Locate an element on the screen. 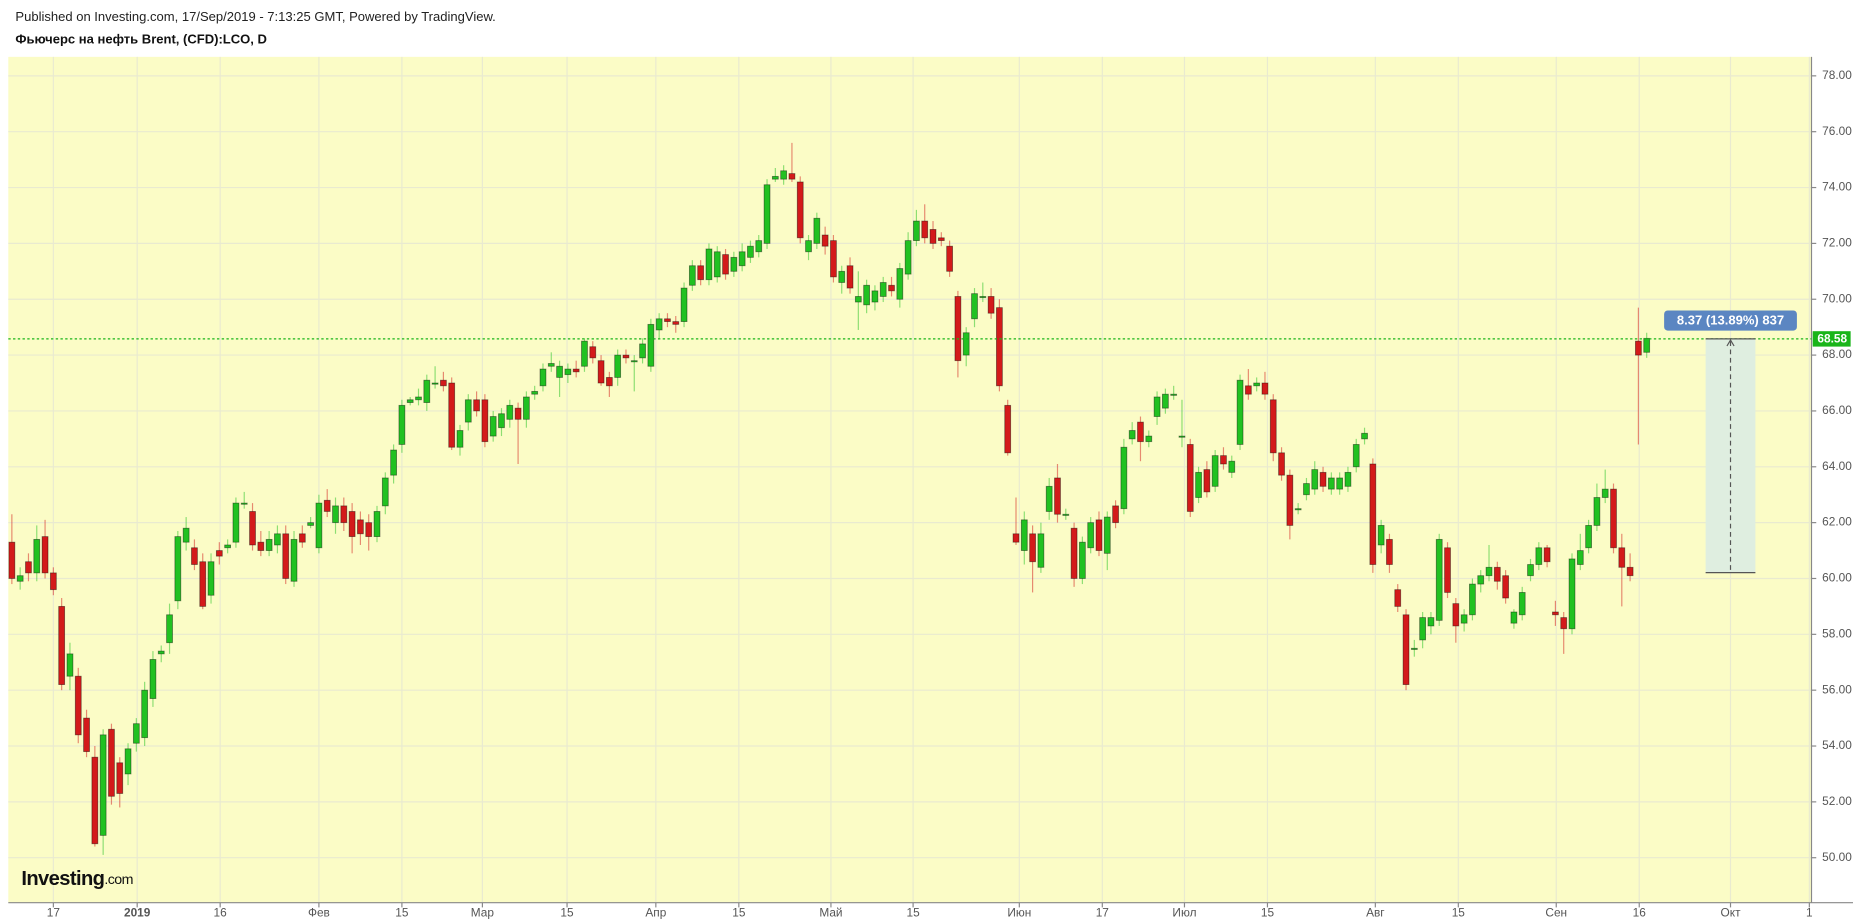  y-tick-label: 78.00 is located at coordinates (1837, 75).